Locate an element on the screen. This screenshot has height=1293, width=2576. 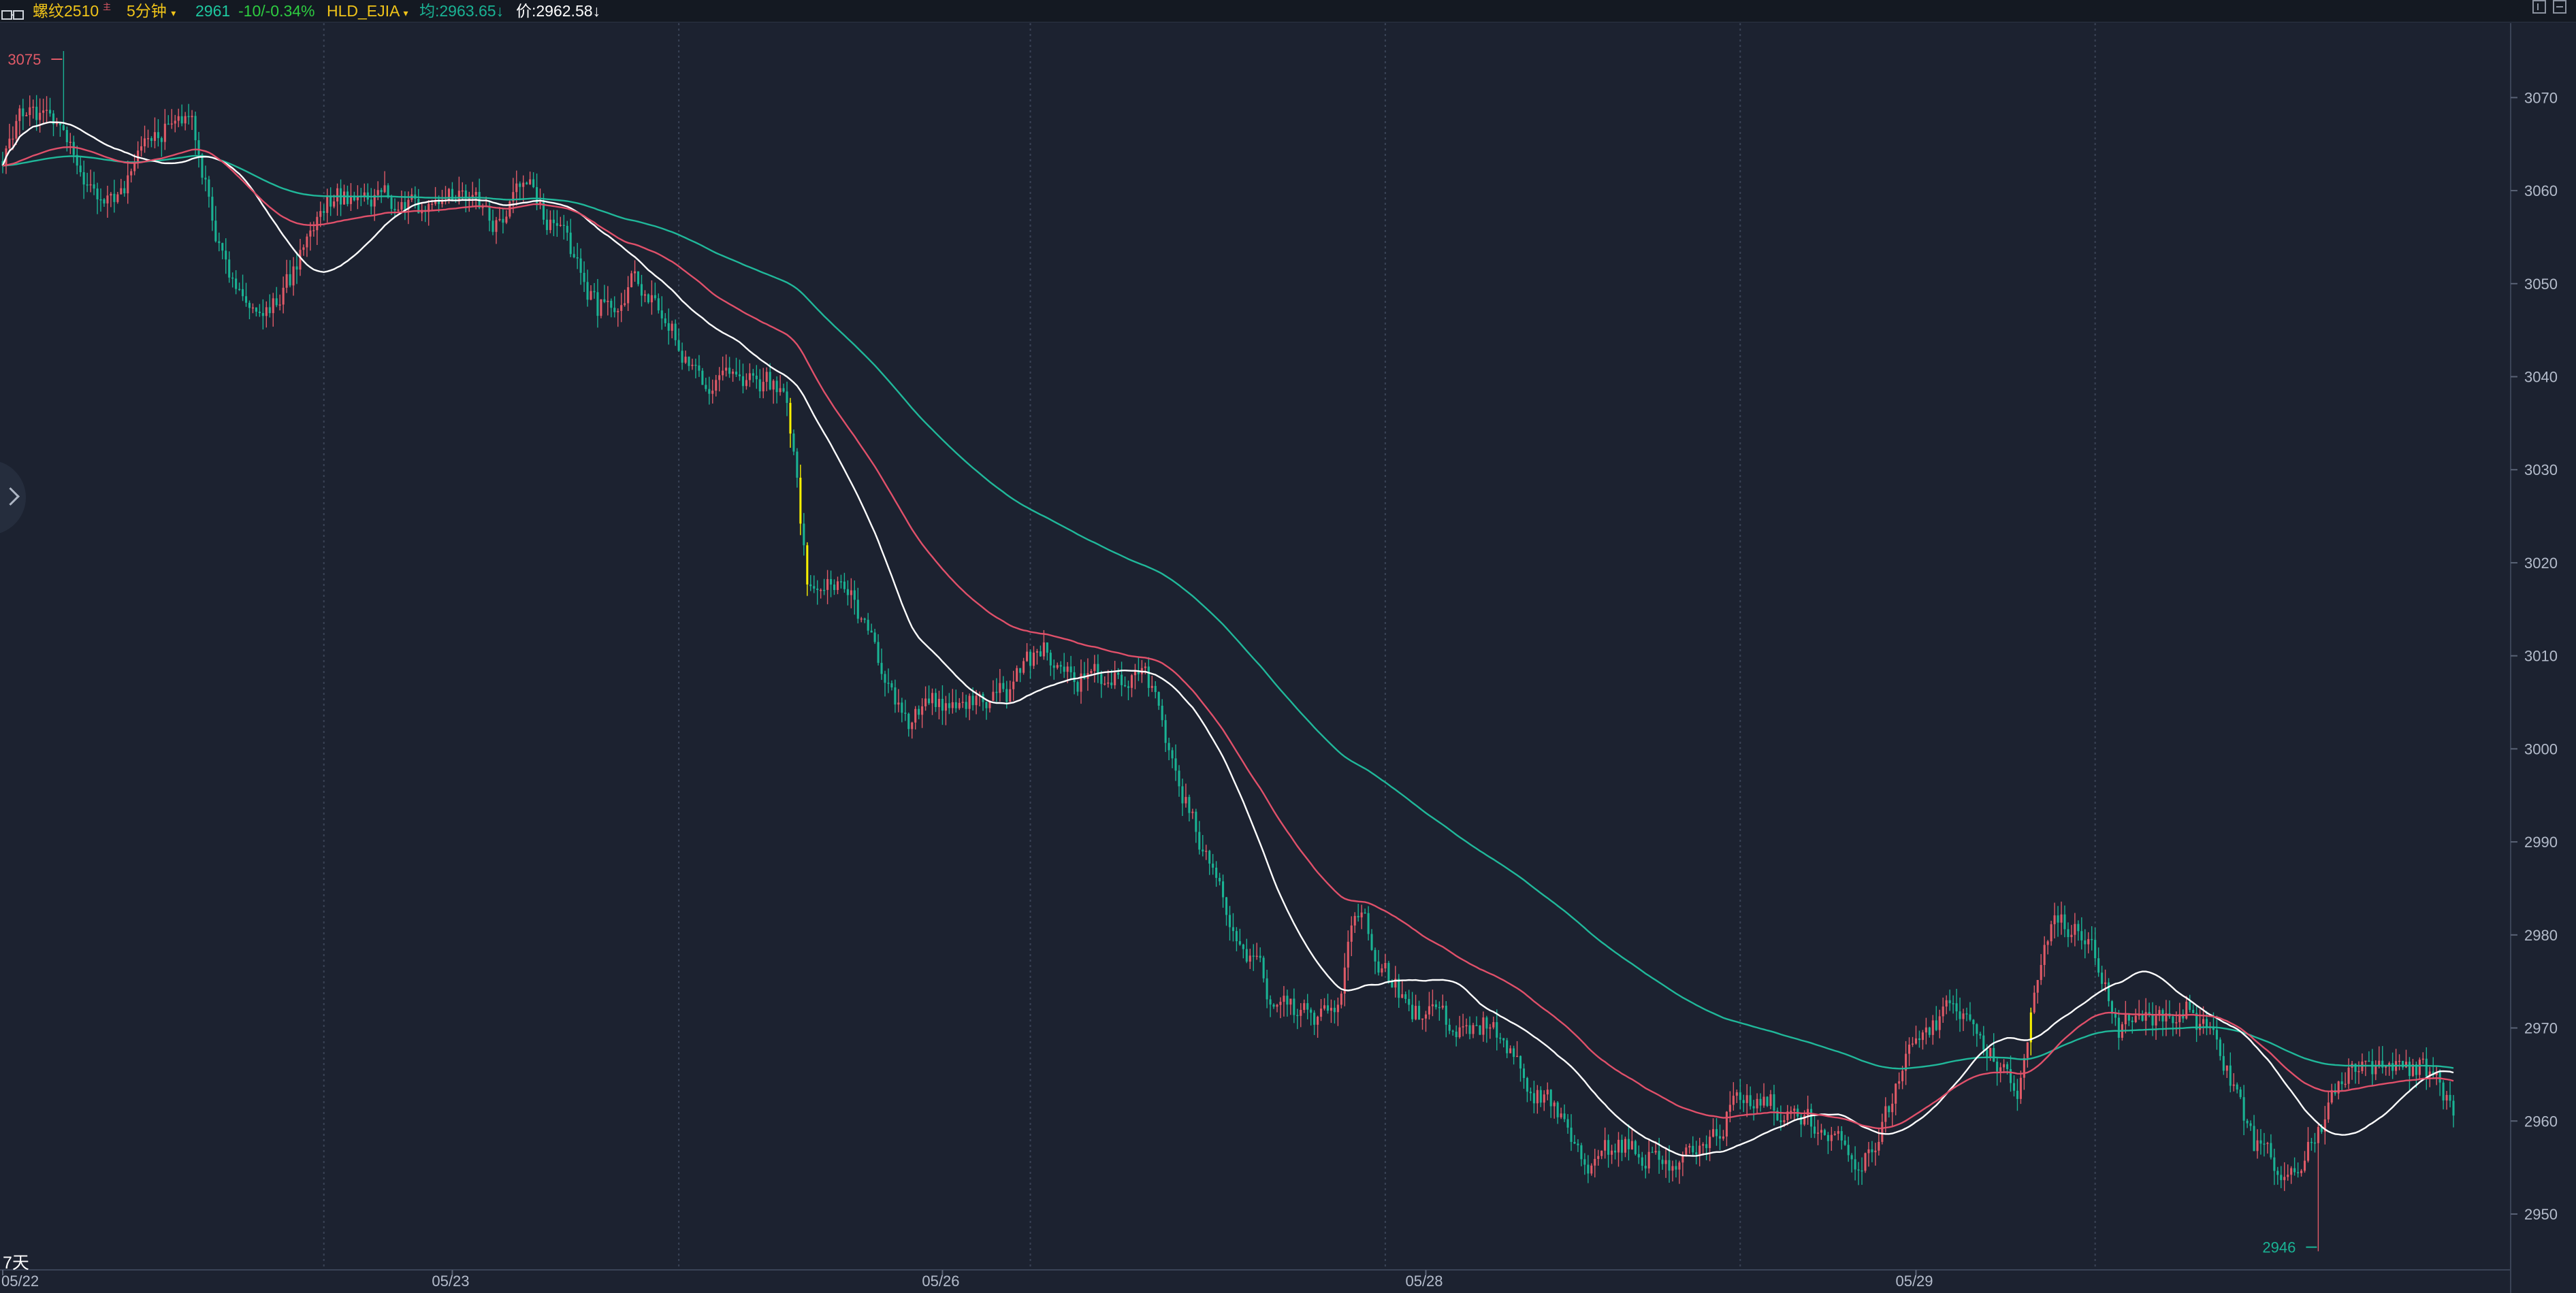
period-selector: 5分钟 ▾ is located at coordinates (152, 12).